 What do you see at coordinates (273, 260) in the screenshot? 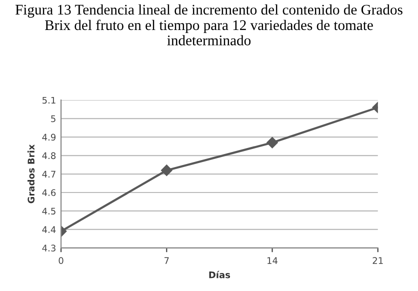
I see `x-tick-label: 14` at bounding box center [273, 260].